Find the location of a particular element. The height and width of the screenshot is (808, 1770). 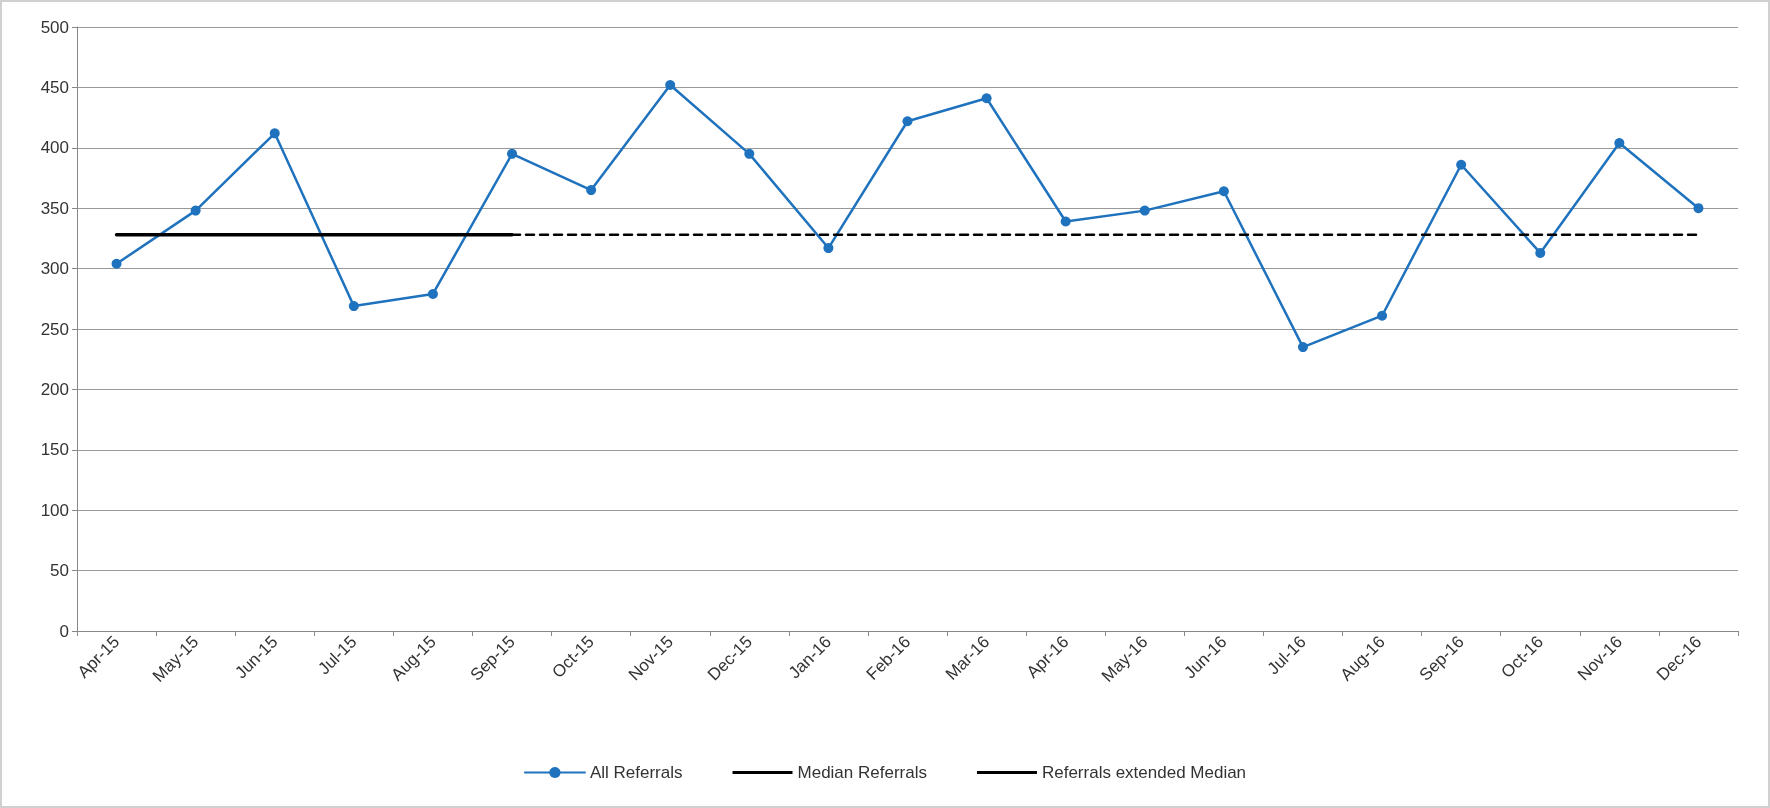

y-tick-label: 450 is located at coordinates (54, 87).